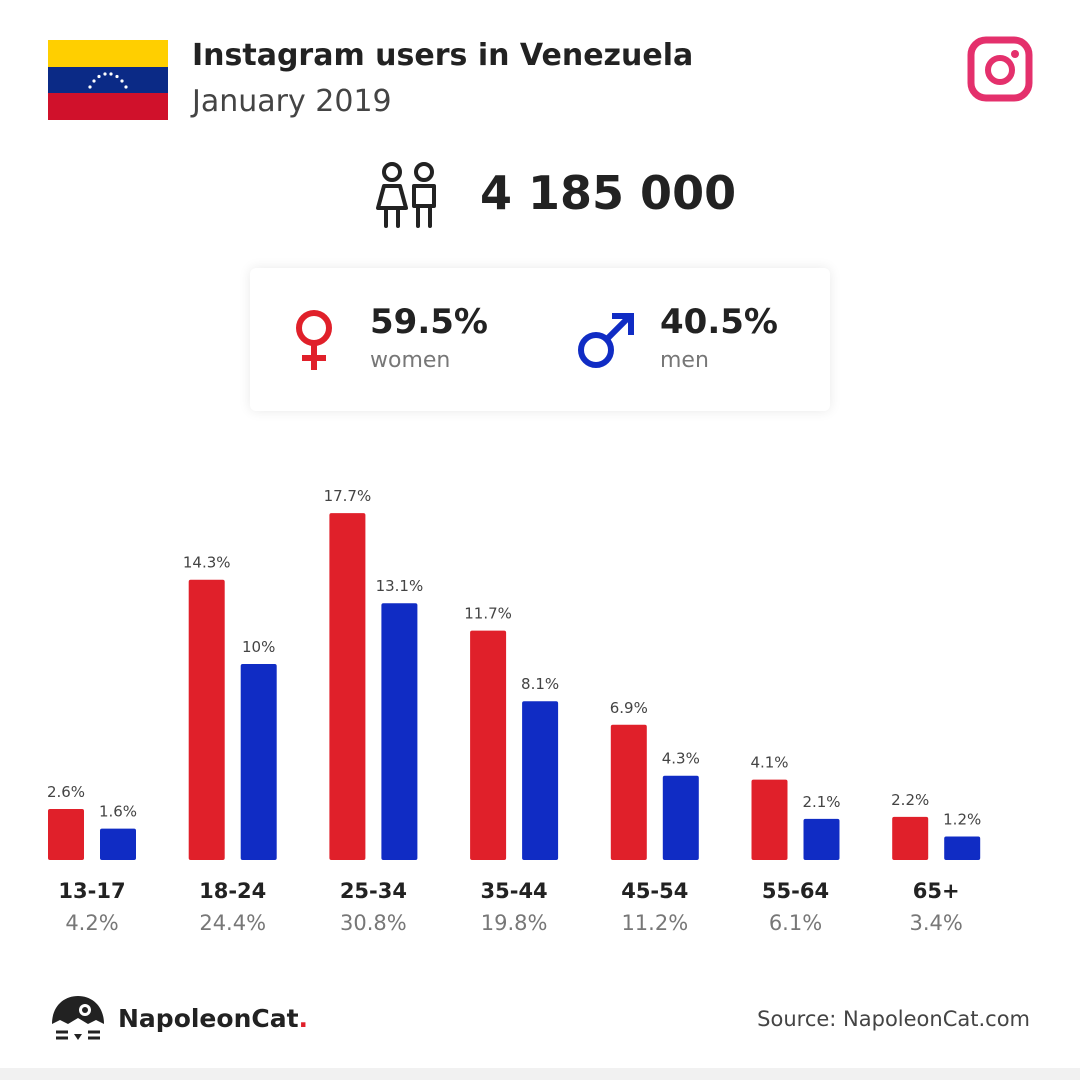  Describe the element at coordinates (540, 684) in the screenshot. I see `men-value-label: 8.1%` at that location.